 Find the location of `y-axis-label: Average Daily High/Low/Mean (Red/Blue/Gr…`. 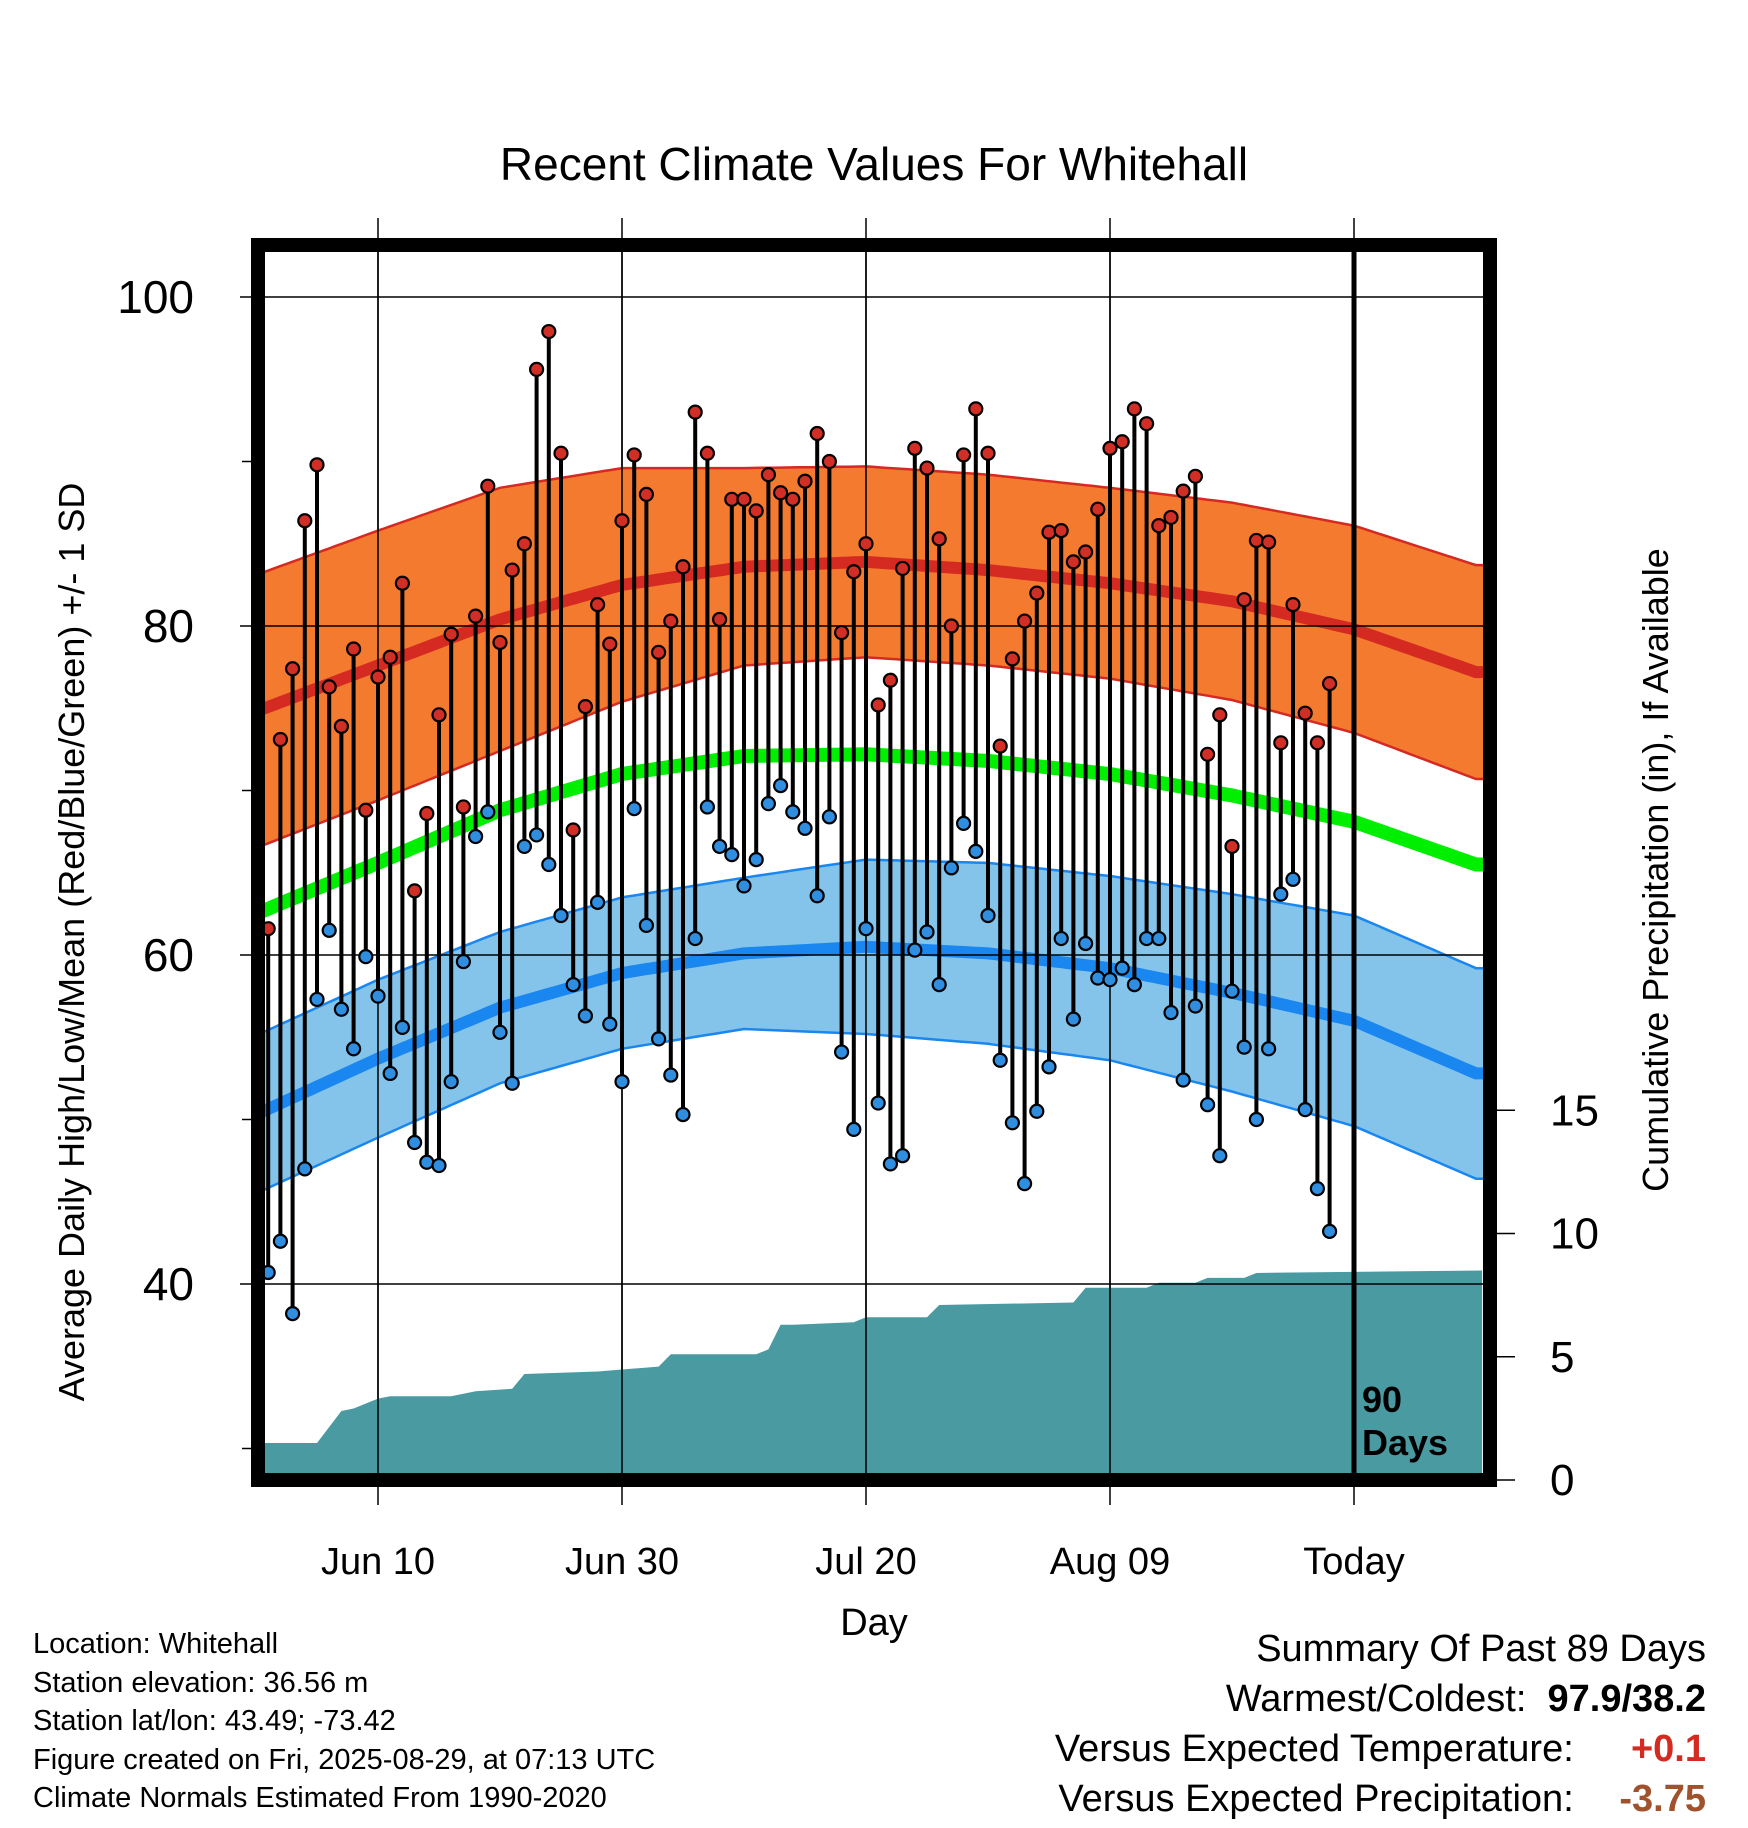

y-axis-label: Average Daily High/Low/Mean (Red/Blue/Gr… is located at coordinates (71, 942).